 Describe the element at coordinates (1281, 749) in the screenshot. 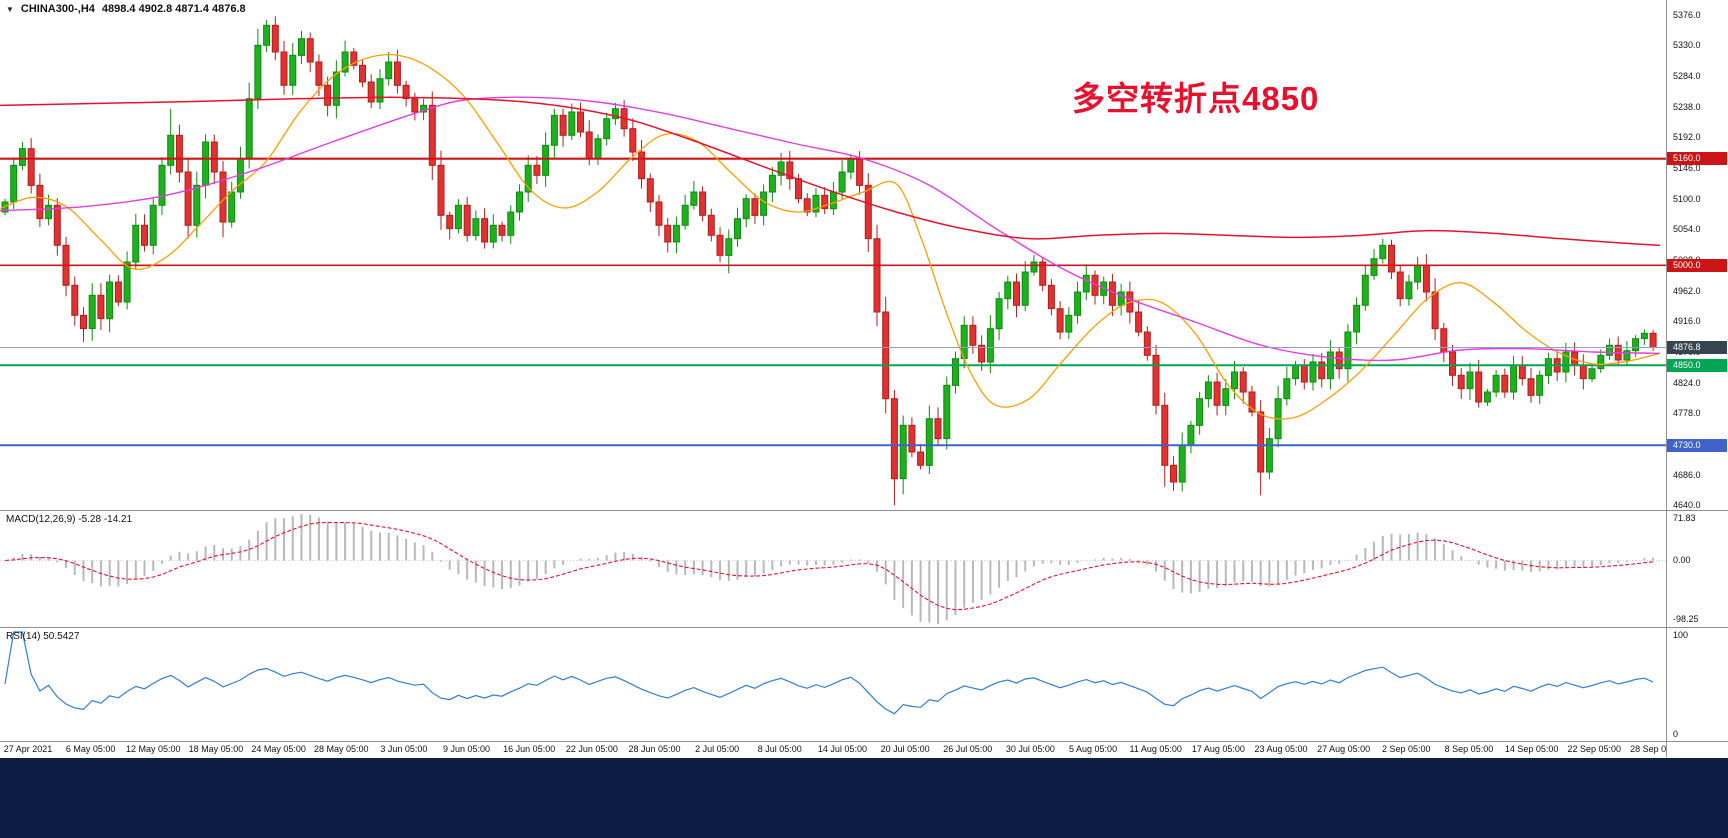

I see `time-axis-label: 23 Aug 05:00` at that location.